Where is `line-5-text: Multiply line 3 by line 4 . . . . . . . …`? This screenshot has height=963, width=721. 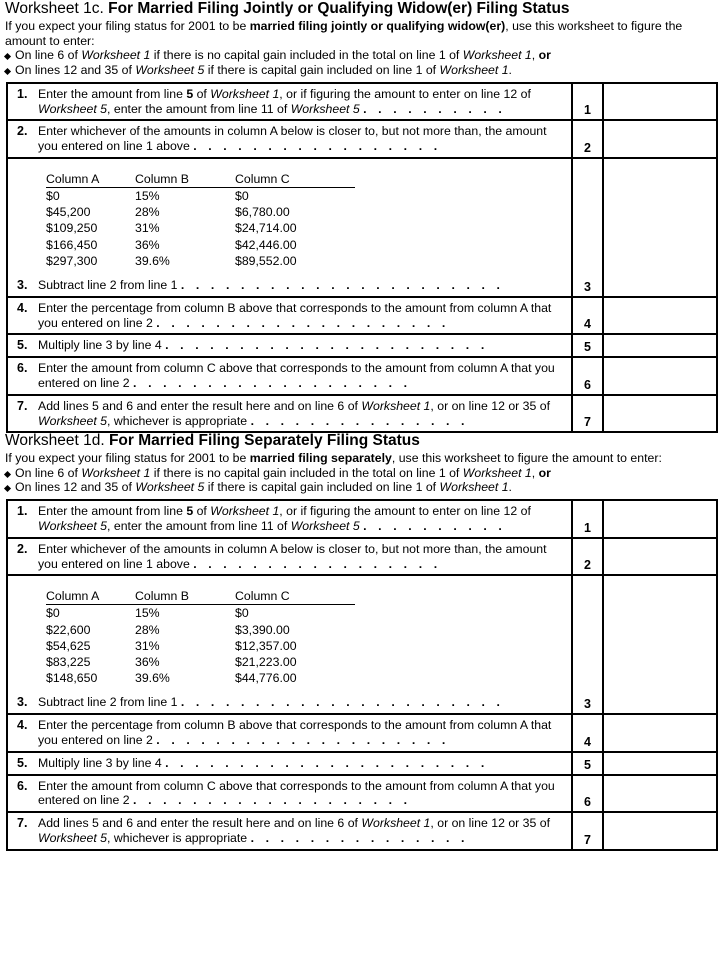
line-5-text: Multiply line 3 by line 4 . . . . . . . … is located at coordinates (263, 762).